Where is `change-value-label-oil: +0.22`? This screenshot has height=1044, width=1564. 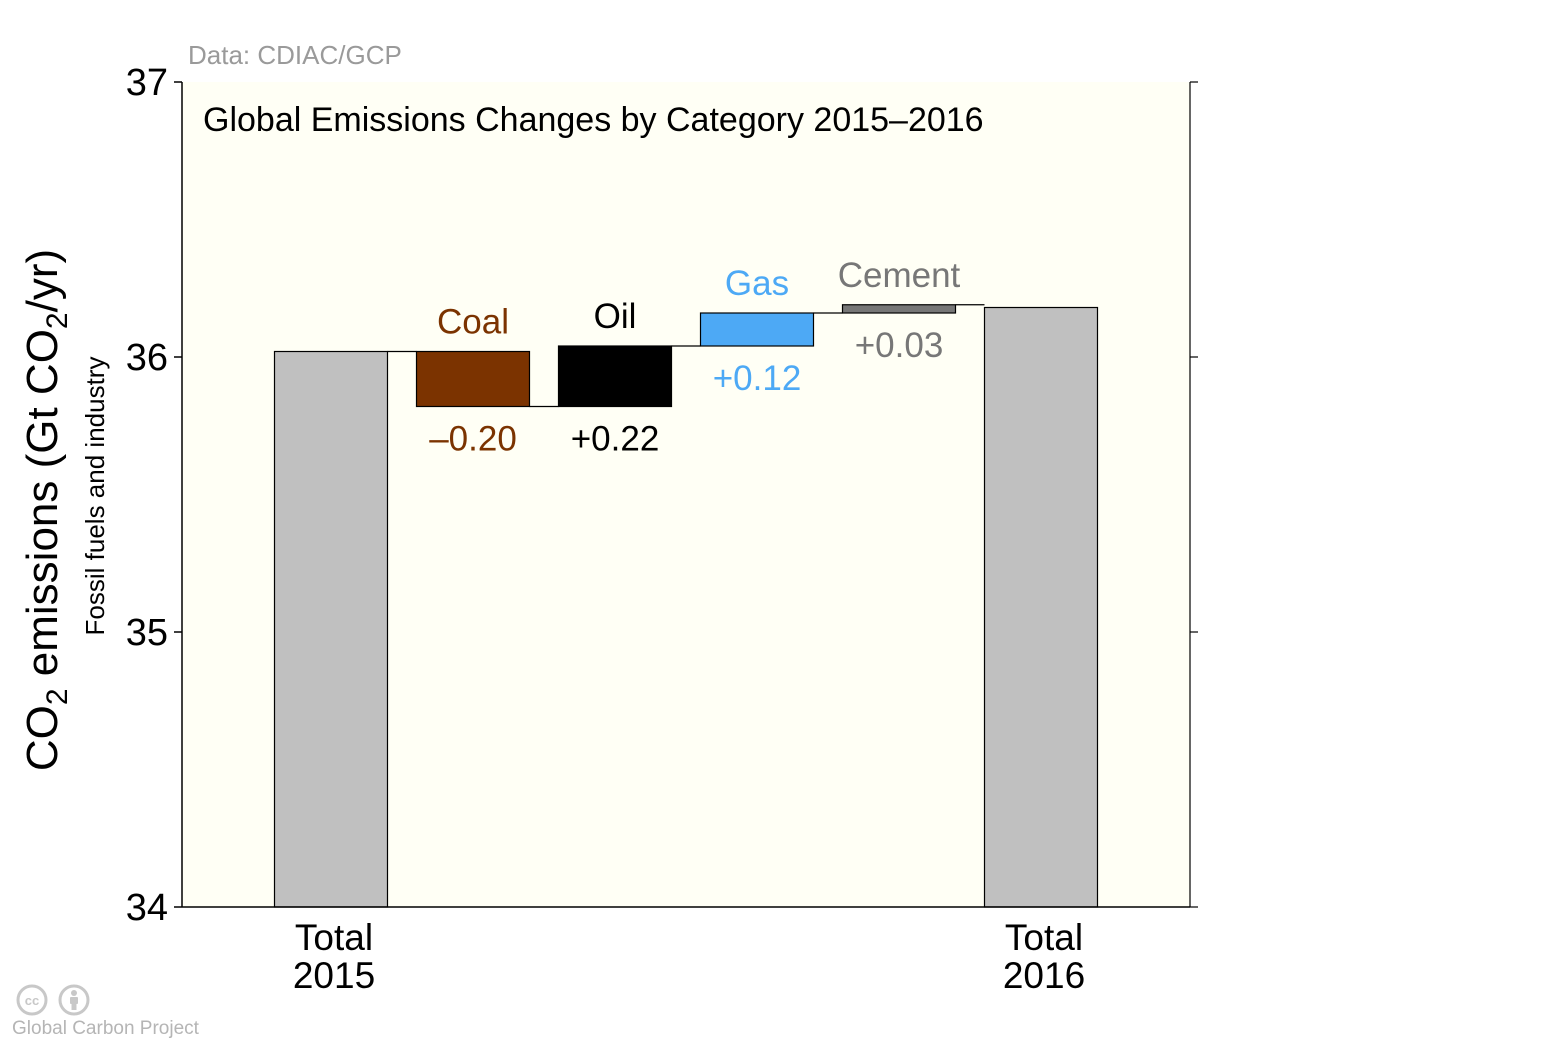 change-value-label-oil: +0.22 is located at coordinates (615, 439).